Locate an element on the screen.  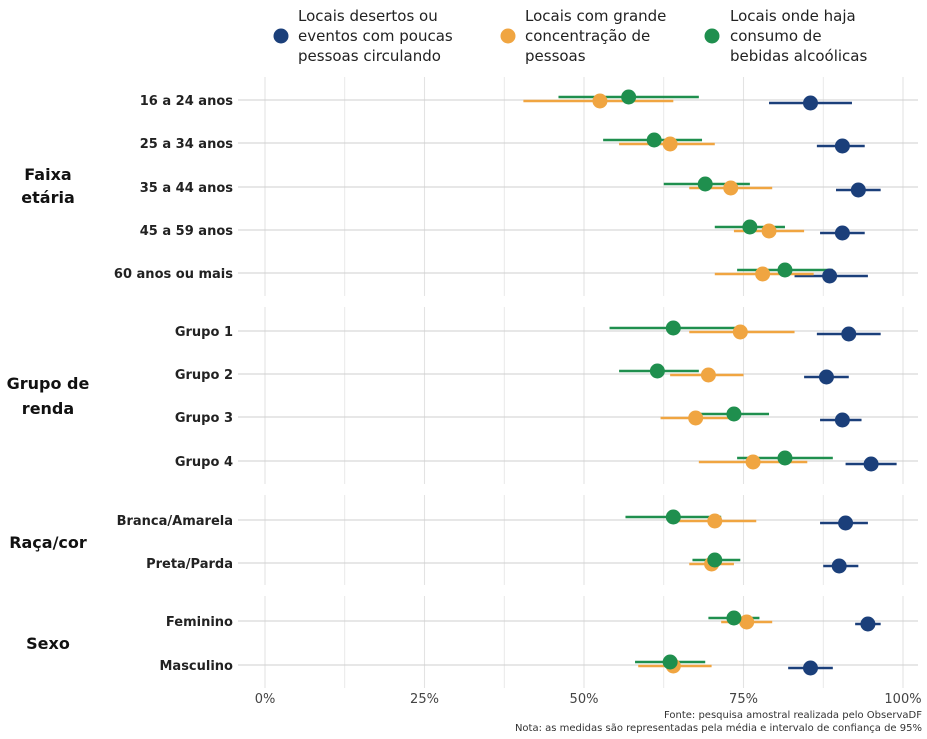
category-label: Grupo 1 is located at coordinates (204, 332).